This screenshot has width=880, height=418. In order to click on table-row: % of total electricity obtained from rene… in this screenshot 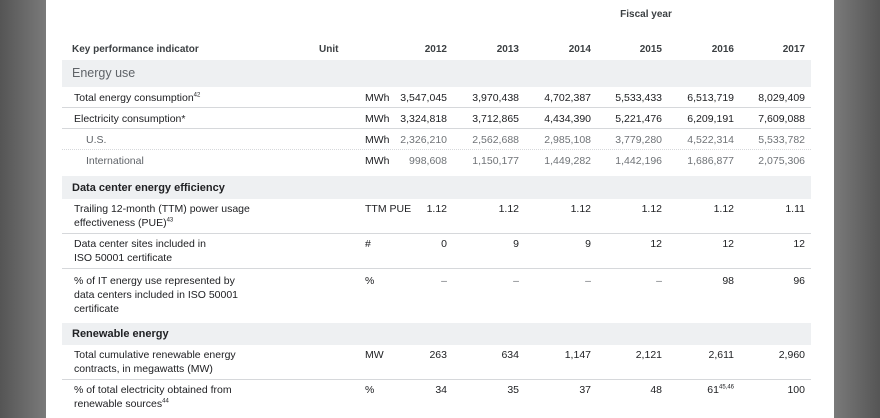, I will do `click(436, 398)`.